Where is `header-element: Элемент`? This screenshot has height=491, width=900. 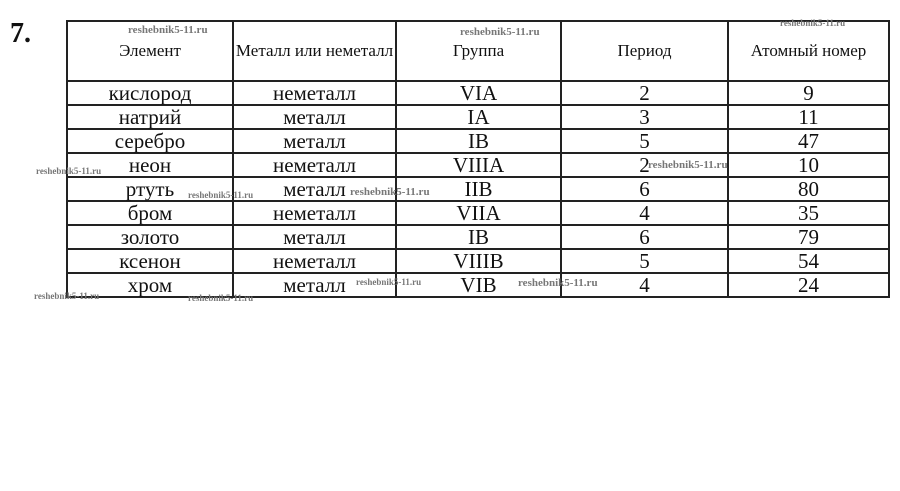 header-element: Элемент is located at coordinates (150, 51).